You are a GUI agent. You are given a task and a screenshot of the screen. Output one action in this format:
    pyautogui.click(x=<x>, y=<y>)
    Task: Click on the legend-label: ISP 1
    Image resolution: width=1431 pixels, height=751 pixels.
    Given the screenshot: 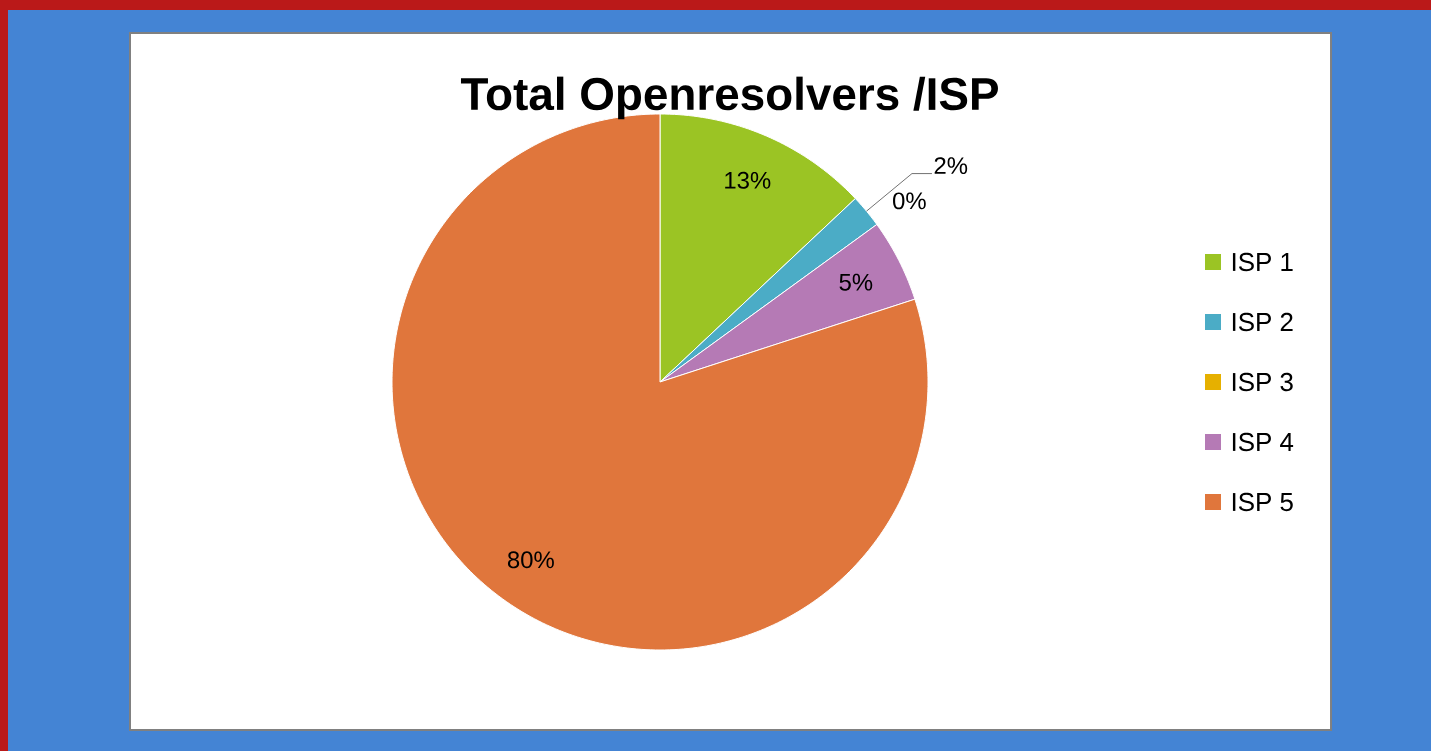 What is the action you would take?
    pyautogui.click(x=1262, y=262)
    